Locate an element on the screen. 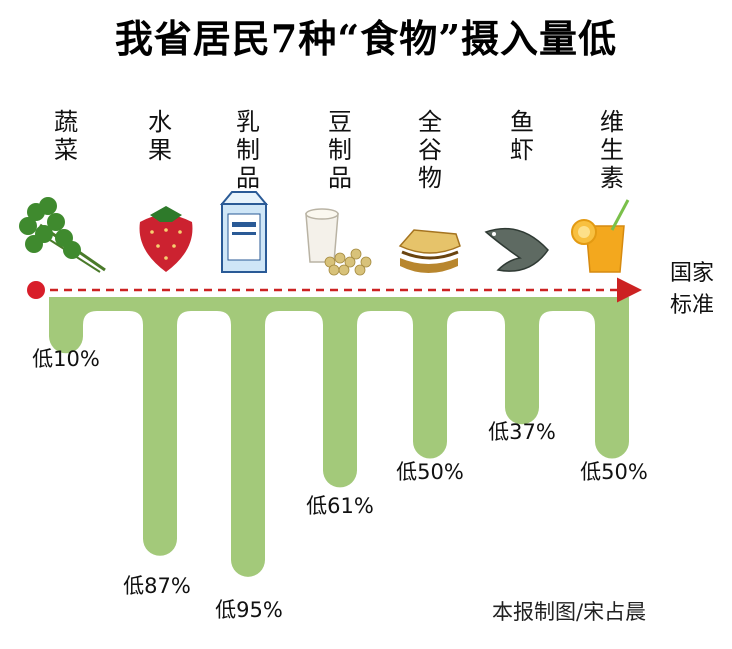 The height and width of the screenshot is (649, 732). chart-title: 我省居民7种“食物”摄入量低 is located at coordinates (366, 38).